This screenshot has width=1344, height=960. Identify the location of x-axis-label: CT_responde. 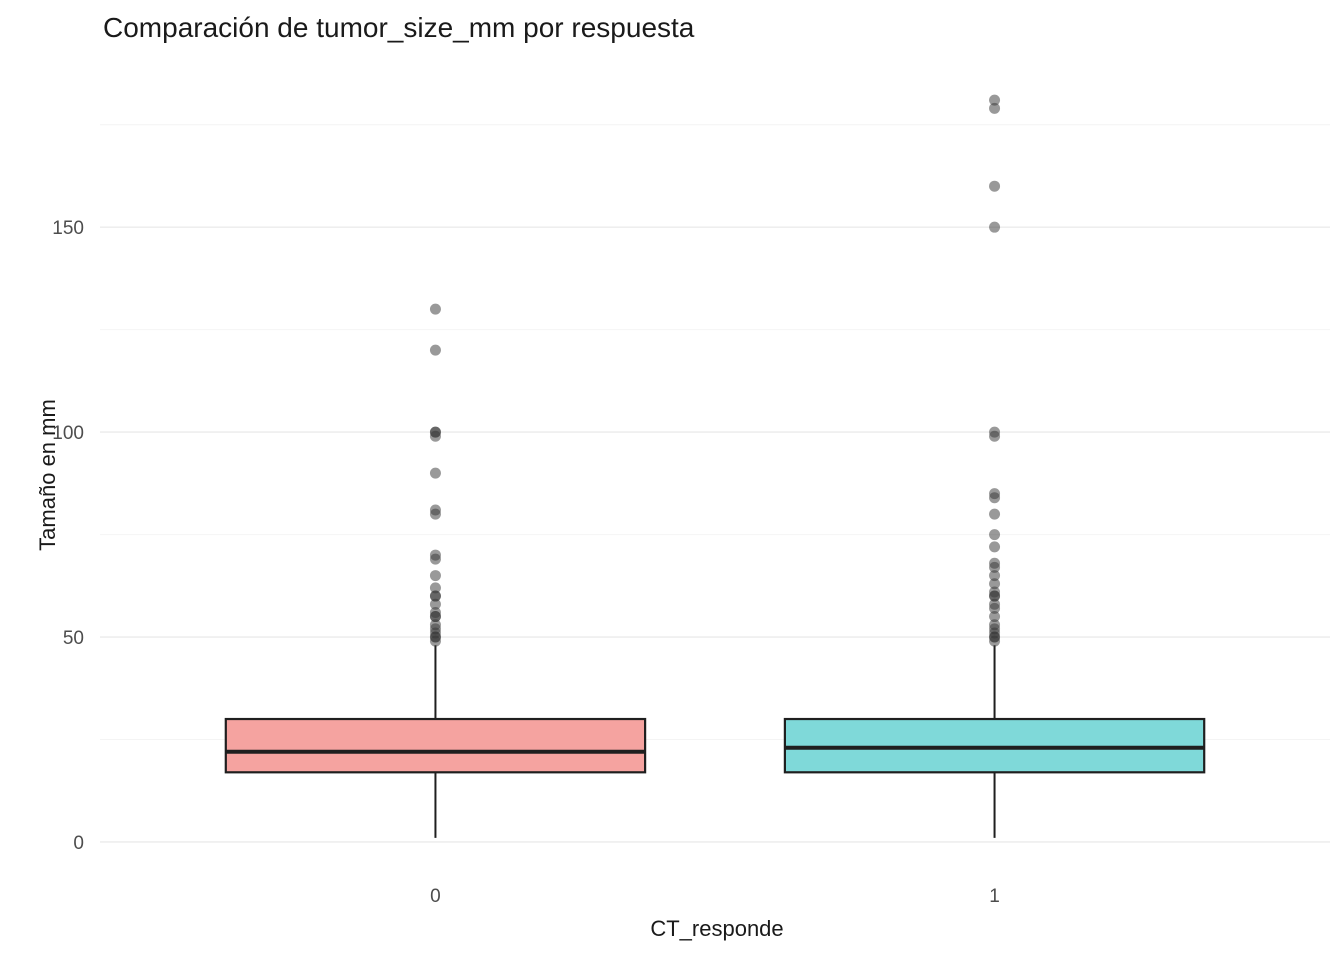
(717, 928).